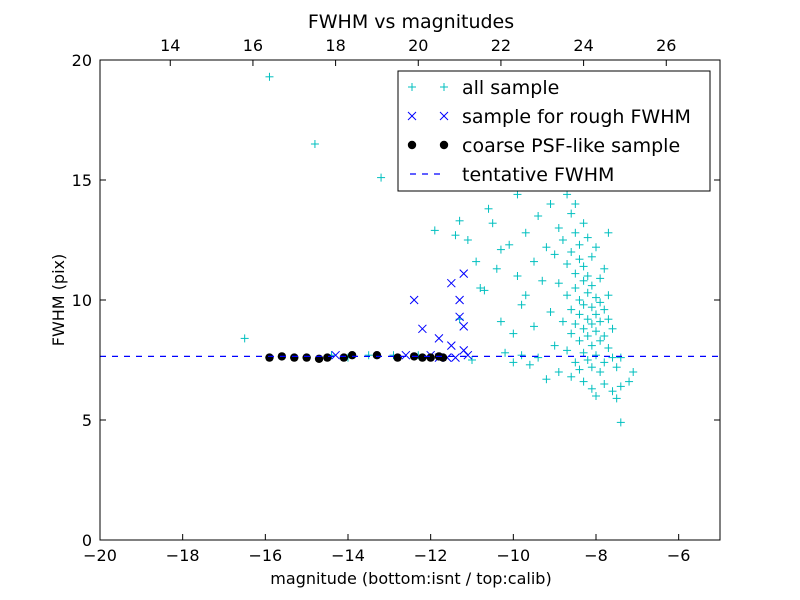 This screenshot has height=600, width=800. I want to click on x-tick-label: −14, so click(348, 555).